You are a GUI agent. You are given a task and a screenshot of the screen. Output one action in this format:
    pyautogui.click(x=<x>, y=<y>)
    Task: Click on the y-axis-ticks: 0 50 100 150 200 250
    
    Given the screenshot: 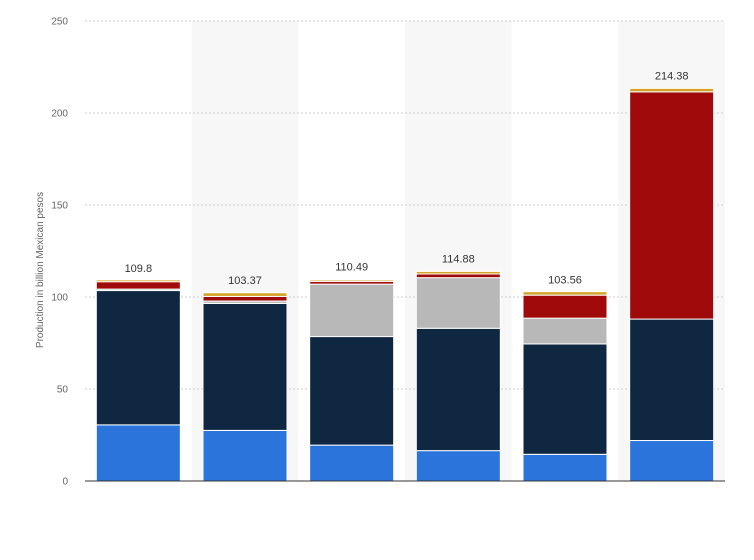 What is the action you would take?
    pyautogui.click(x=59, y=252)
    